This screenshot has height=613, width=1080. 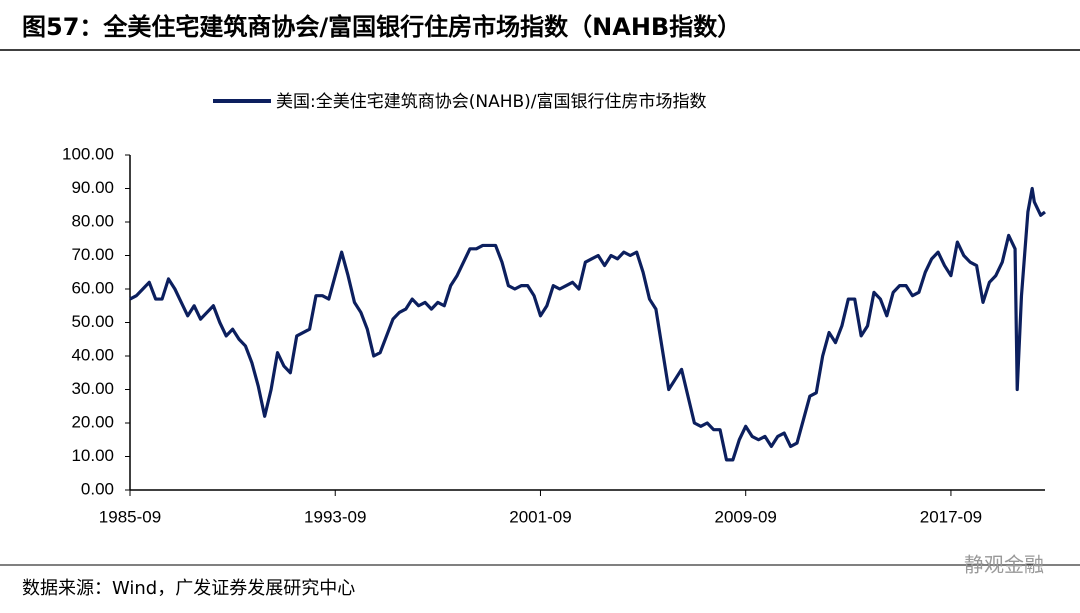 What do you see at coordinates (746, 516) in the screenshot?
I see `x-tick-label: 2009-09` at bounding box center [746, 516].